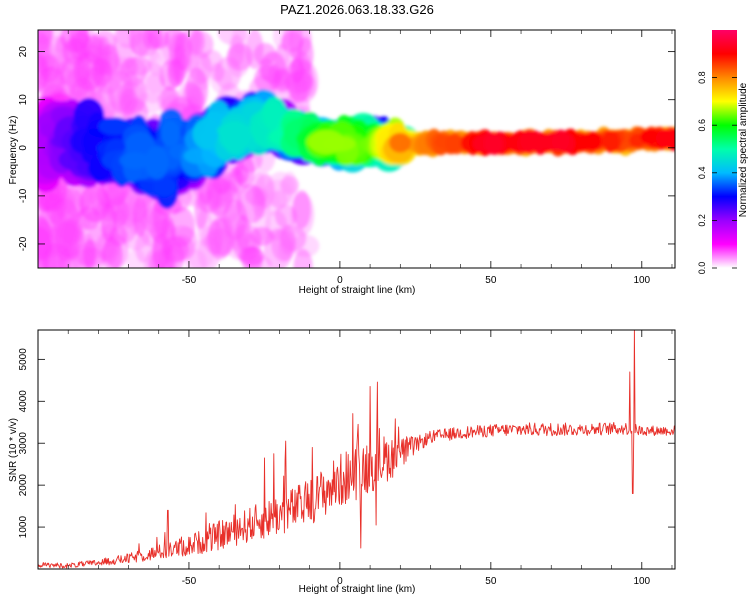 This screenshot has width=750, height=600. What do you see at coordinates (357, 589) in the screenshot?
I see `snr-x-axis-title: Height of straight line (km)` at bounding box center [357, 589].